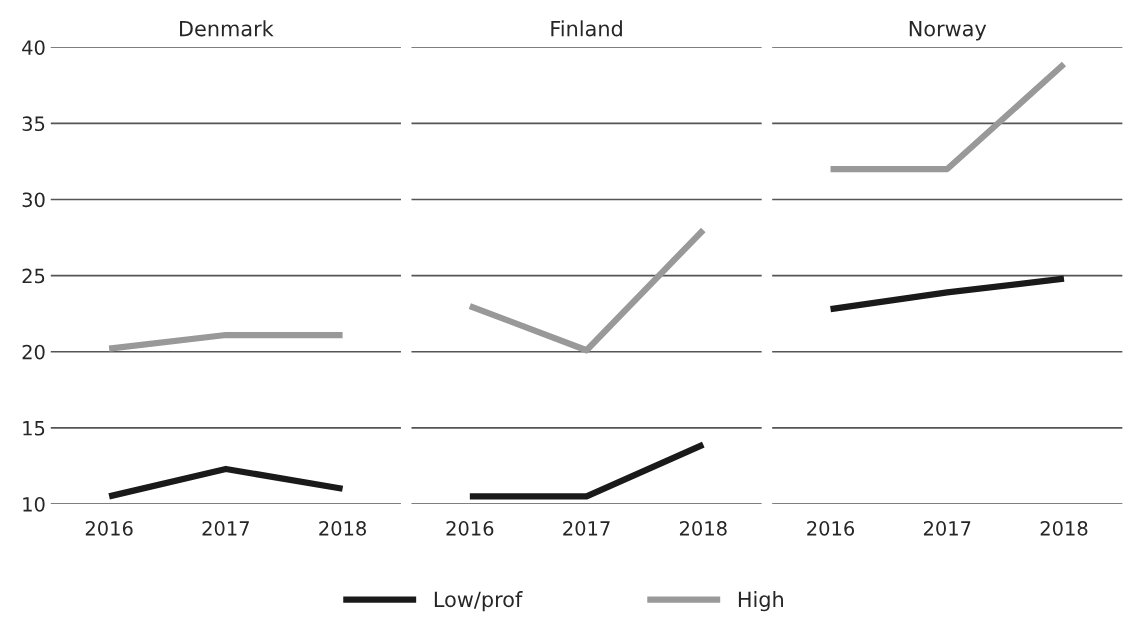  Describe the element at coordinates (33, 352) in the screenshot. I see `y-tick-label: 20` at that location.